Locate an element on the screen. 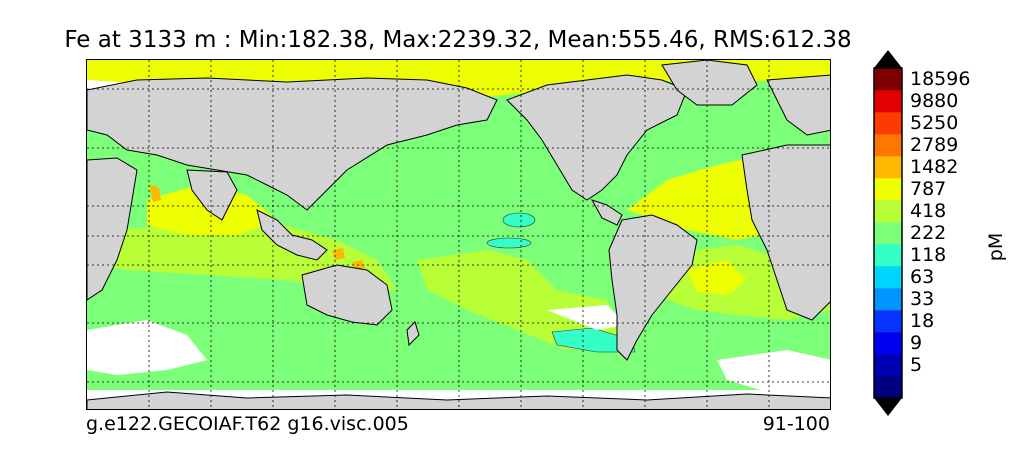 This screenshot has width=1034, height=464. colorbar-bins is located at coordinates (888, 233).